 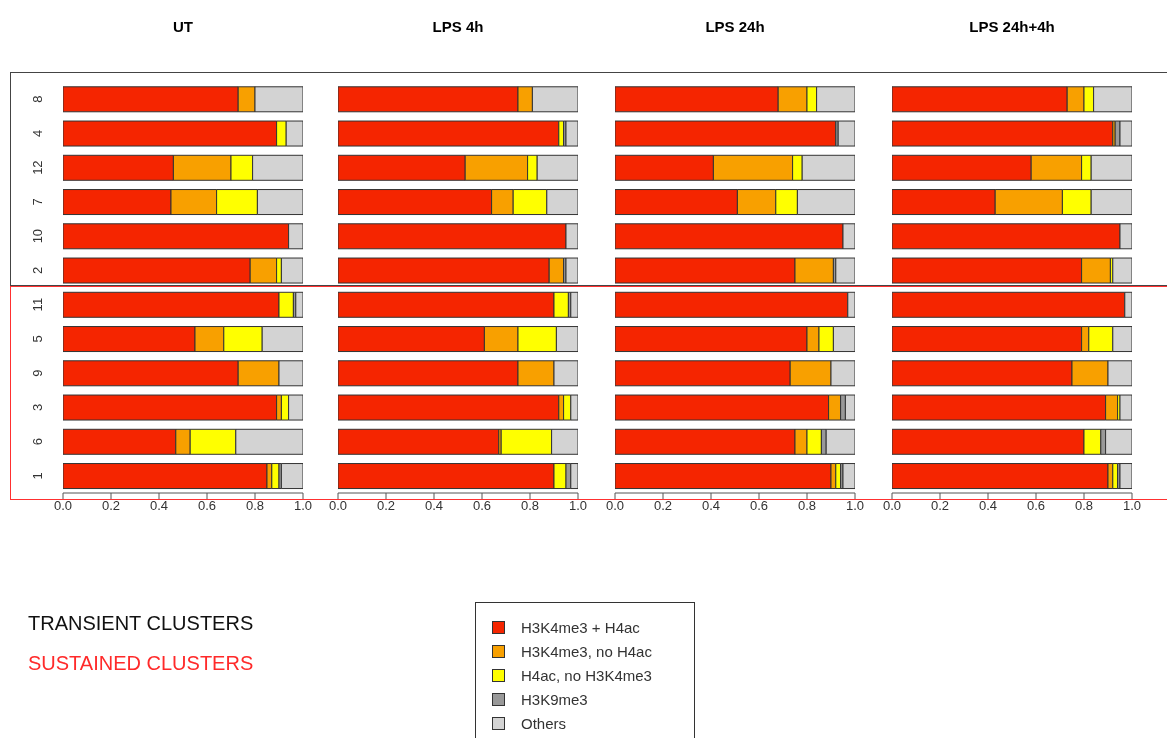 I want to click on chart-title: LPS 4h, so click(x=458, y=26).